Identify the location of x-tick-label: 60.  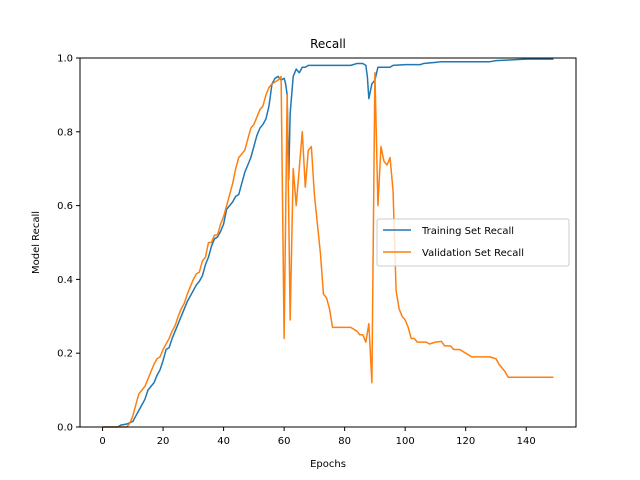
(284, 441).